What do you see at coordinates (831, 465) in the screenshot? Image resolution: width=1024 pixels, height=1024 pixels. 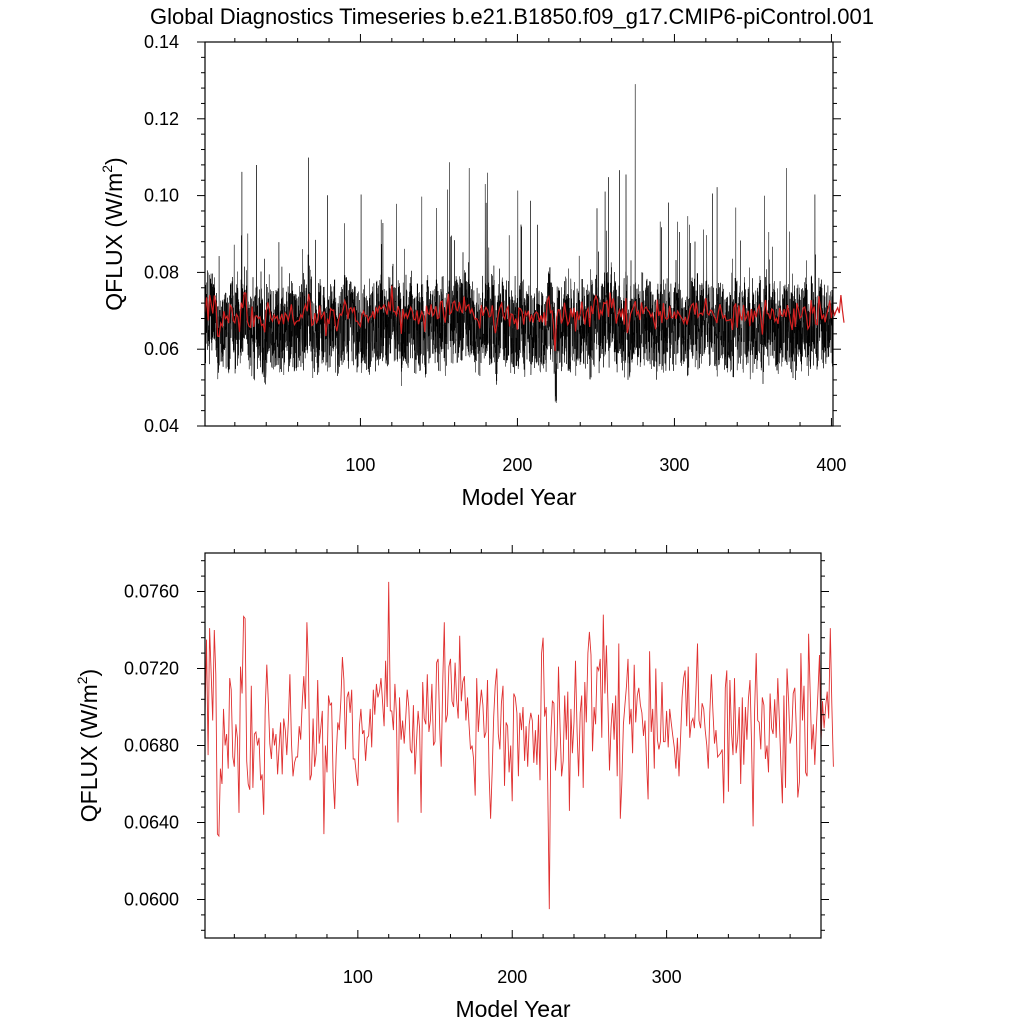 I see `top-panel-x-tick-label: 400` at bounding box center [831, 465].